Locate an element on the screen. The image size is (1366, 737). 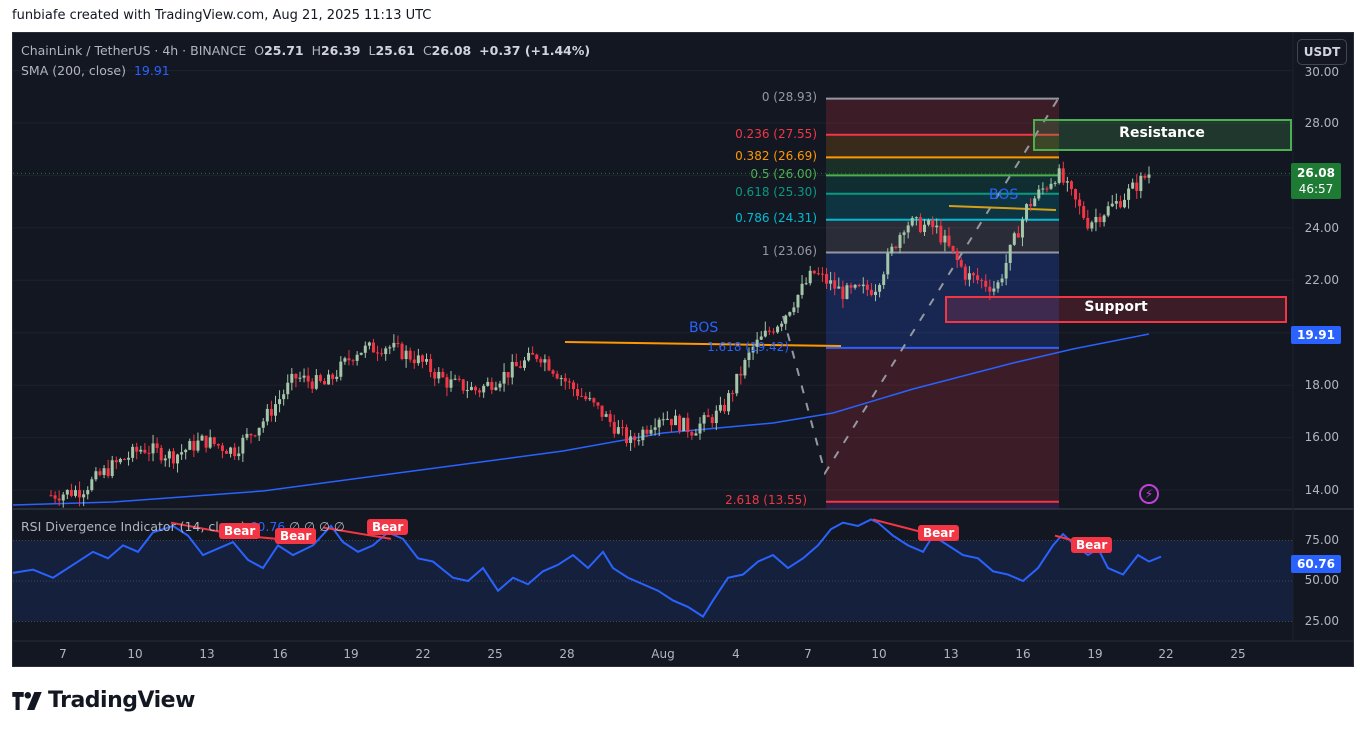
current-price-badge: 26.08 46:57 is located at coordinates (1316, 181).